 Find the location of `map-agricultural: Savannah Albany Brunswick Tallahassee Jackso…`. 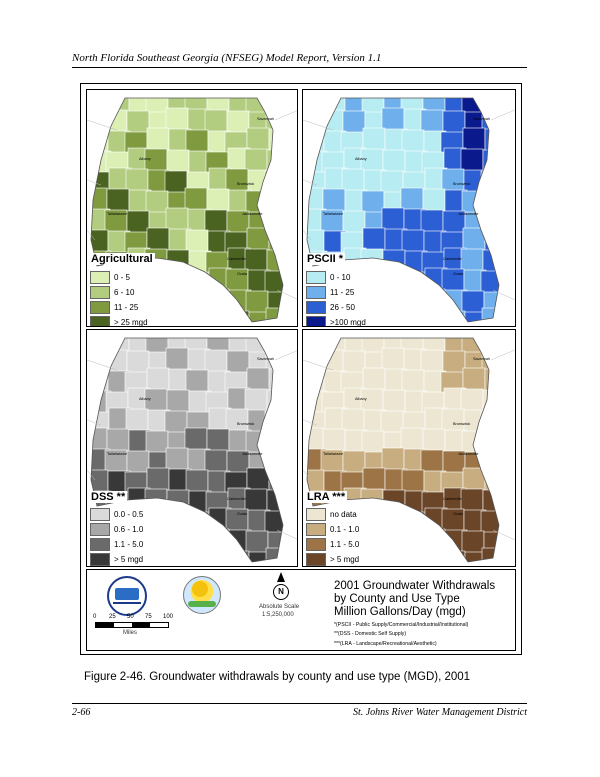

map-agricultural: Savannah Albany Brunswick Tallahassee Jackso… is located at coordinates (192, 208).